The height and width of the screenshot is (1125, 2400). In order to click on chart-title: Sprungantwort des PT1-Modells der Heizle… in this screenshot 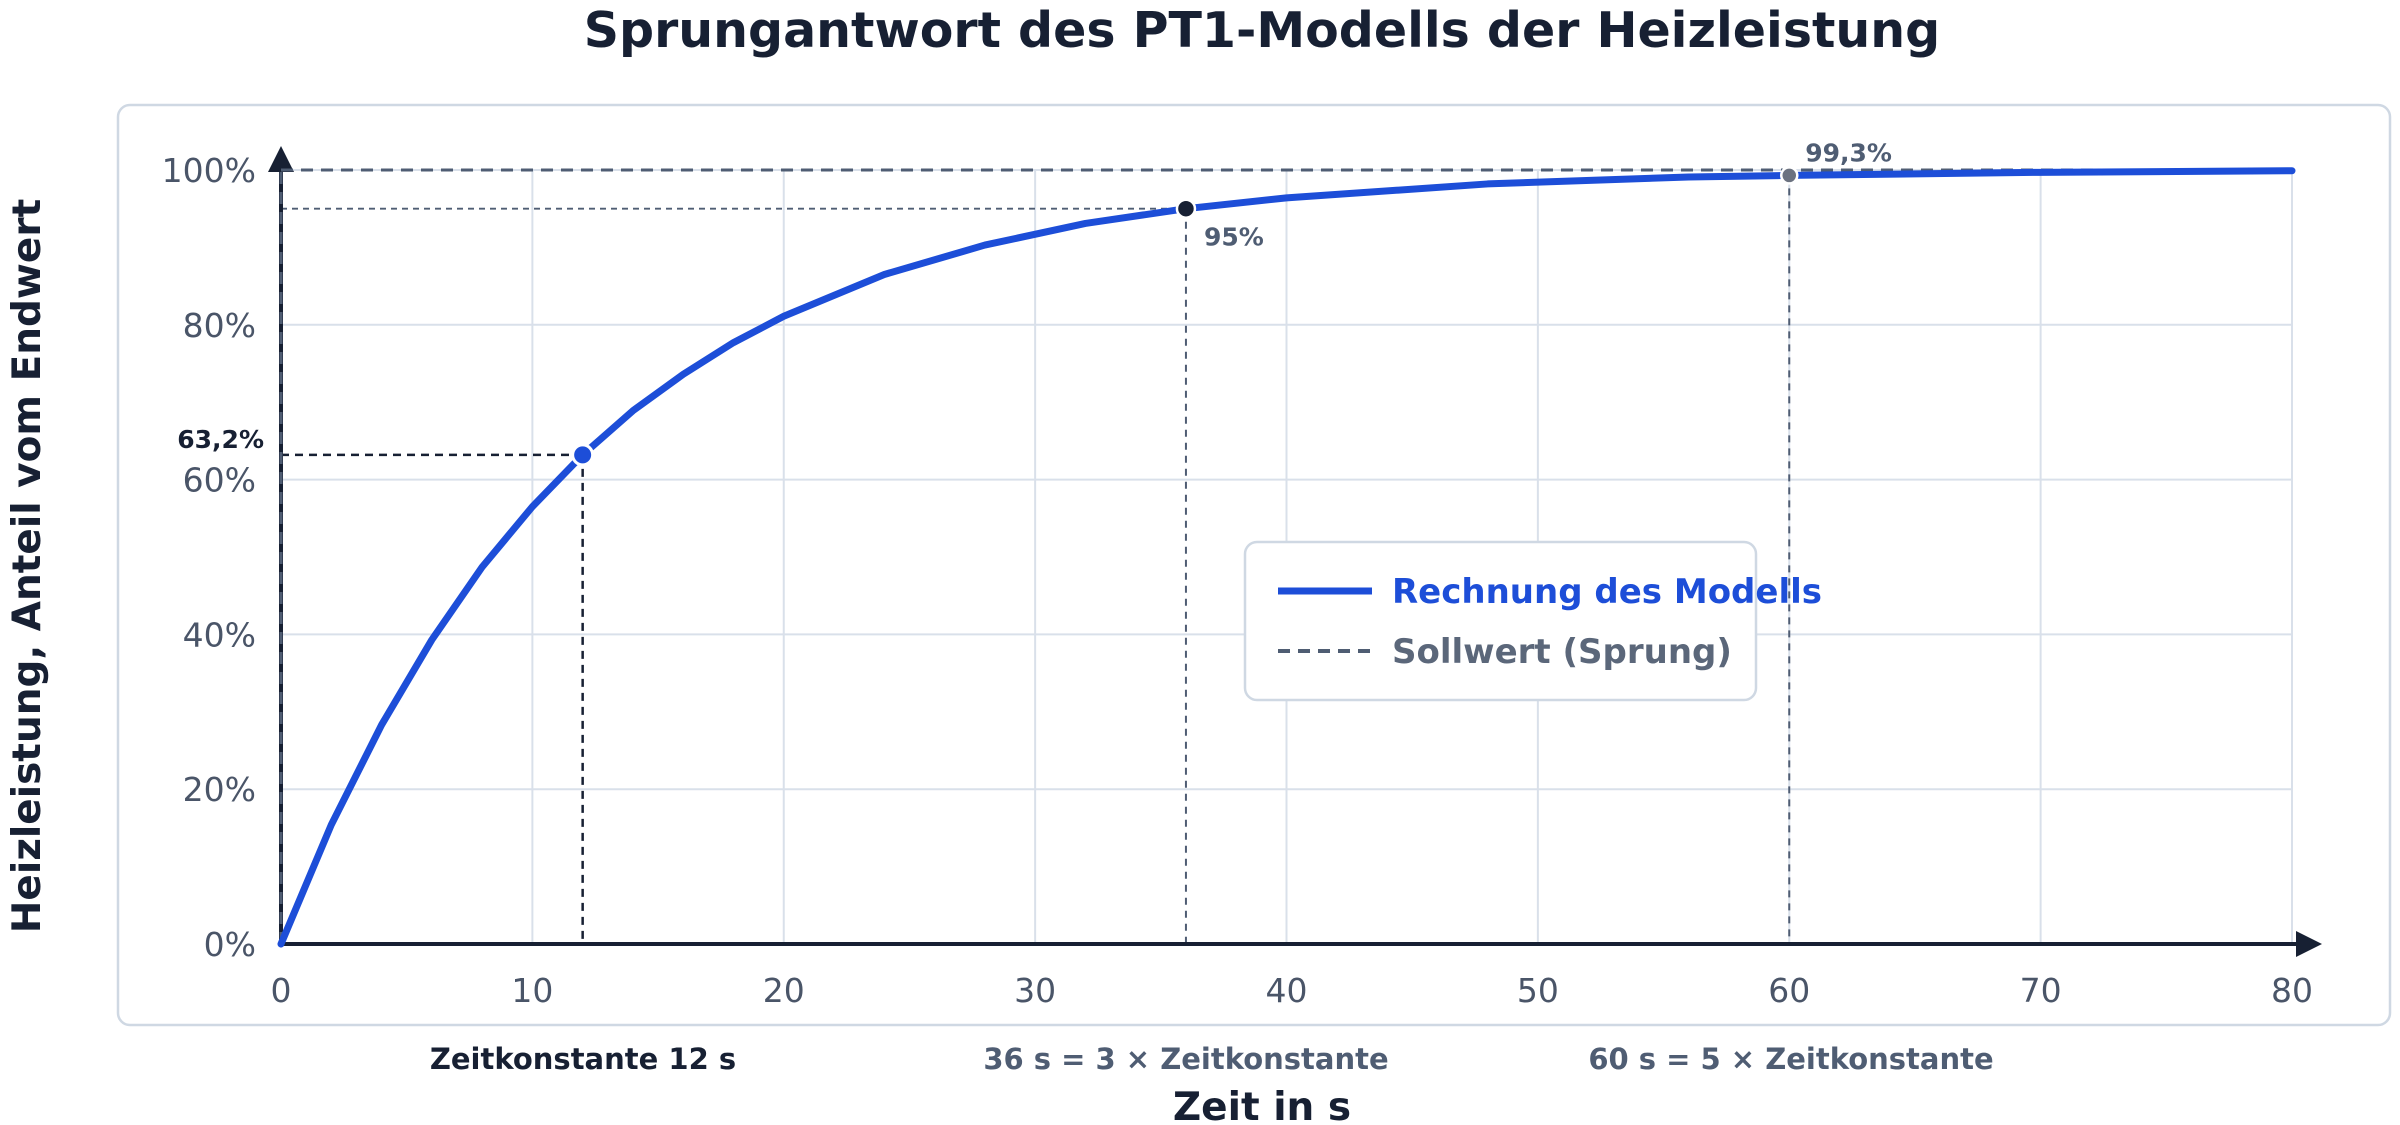, I will do `click(1262, 30)`.